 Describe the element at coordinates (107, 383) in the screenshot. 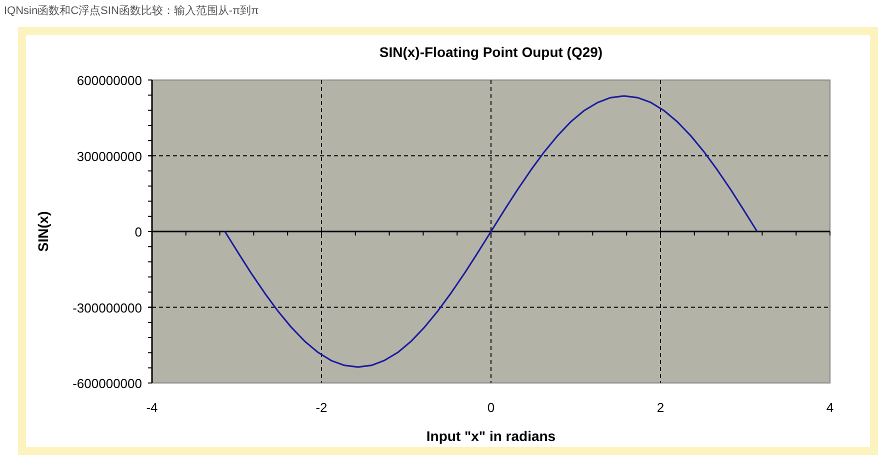

I see `y-tick-label: -600000000` at that location.